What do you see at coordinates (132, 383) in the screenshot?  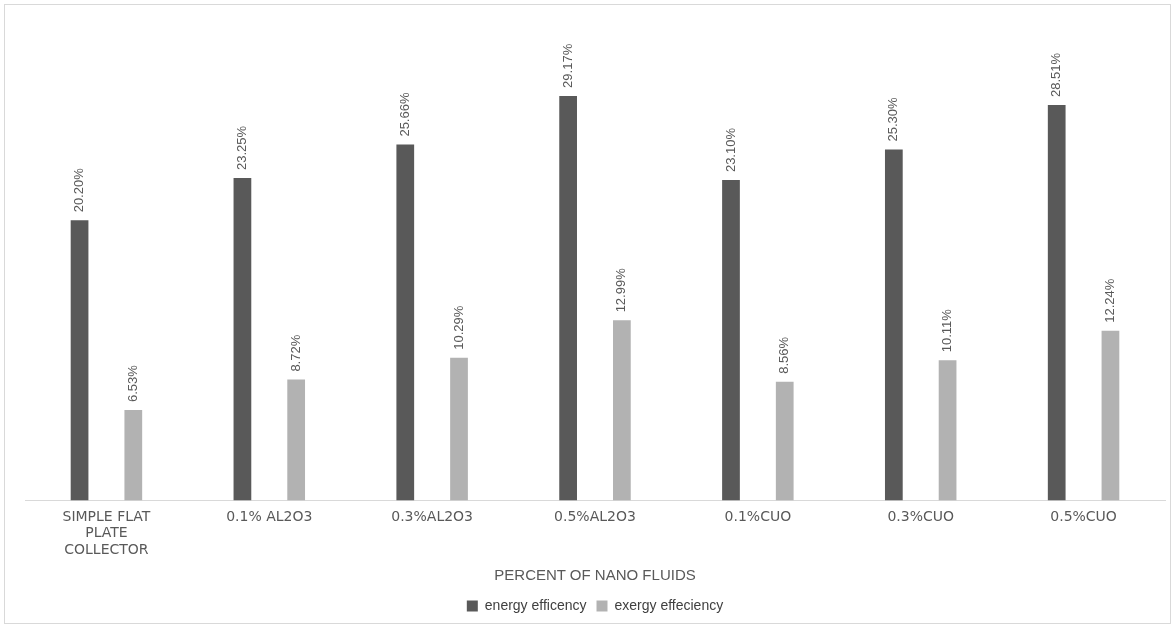 I see `data-label: 6.53%` at bounding box center [132, 383].